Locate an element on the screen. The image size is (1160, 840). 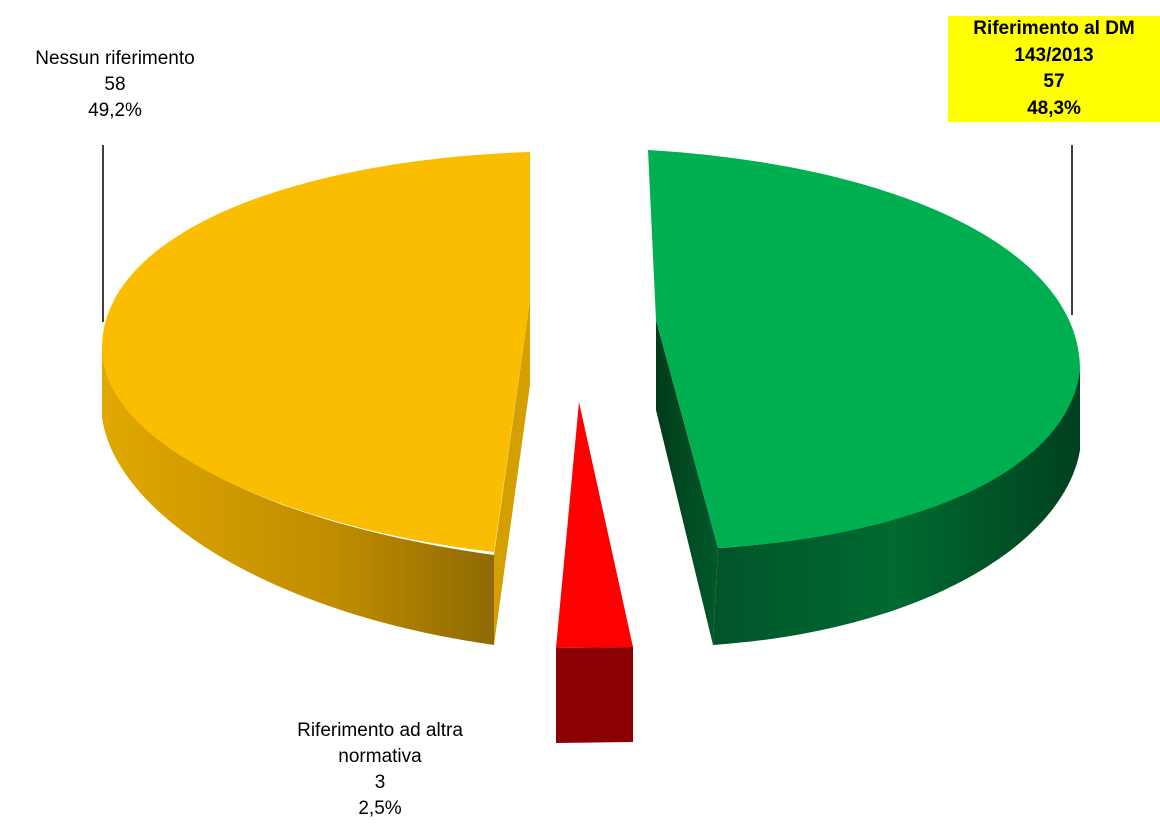
slice-label-nessun-riferimento: Nessun riferimento 58 49,2% is located at coordinates (115, 85).